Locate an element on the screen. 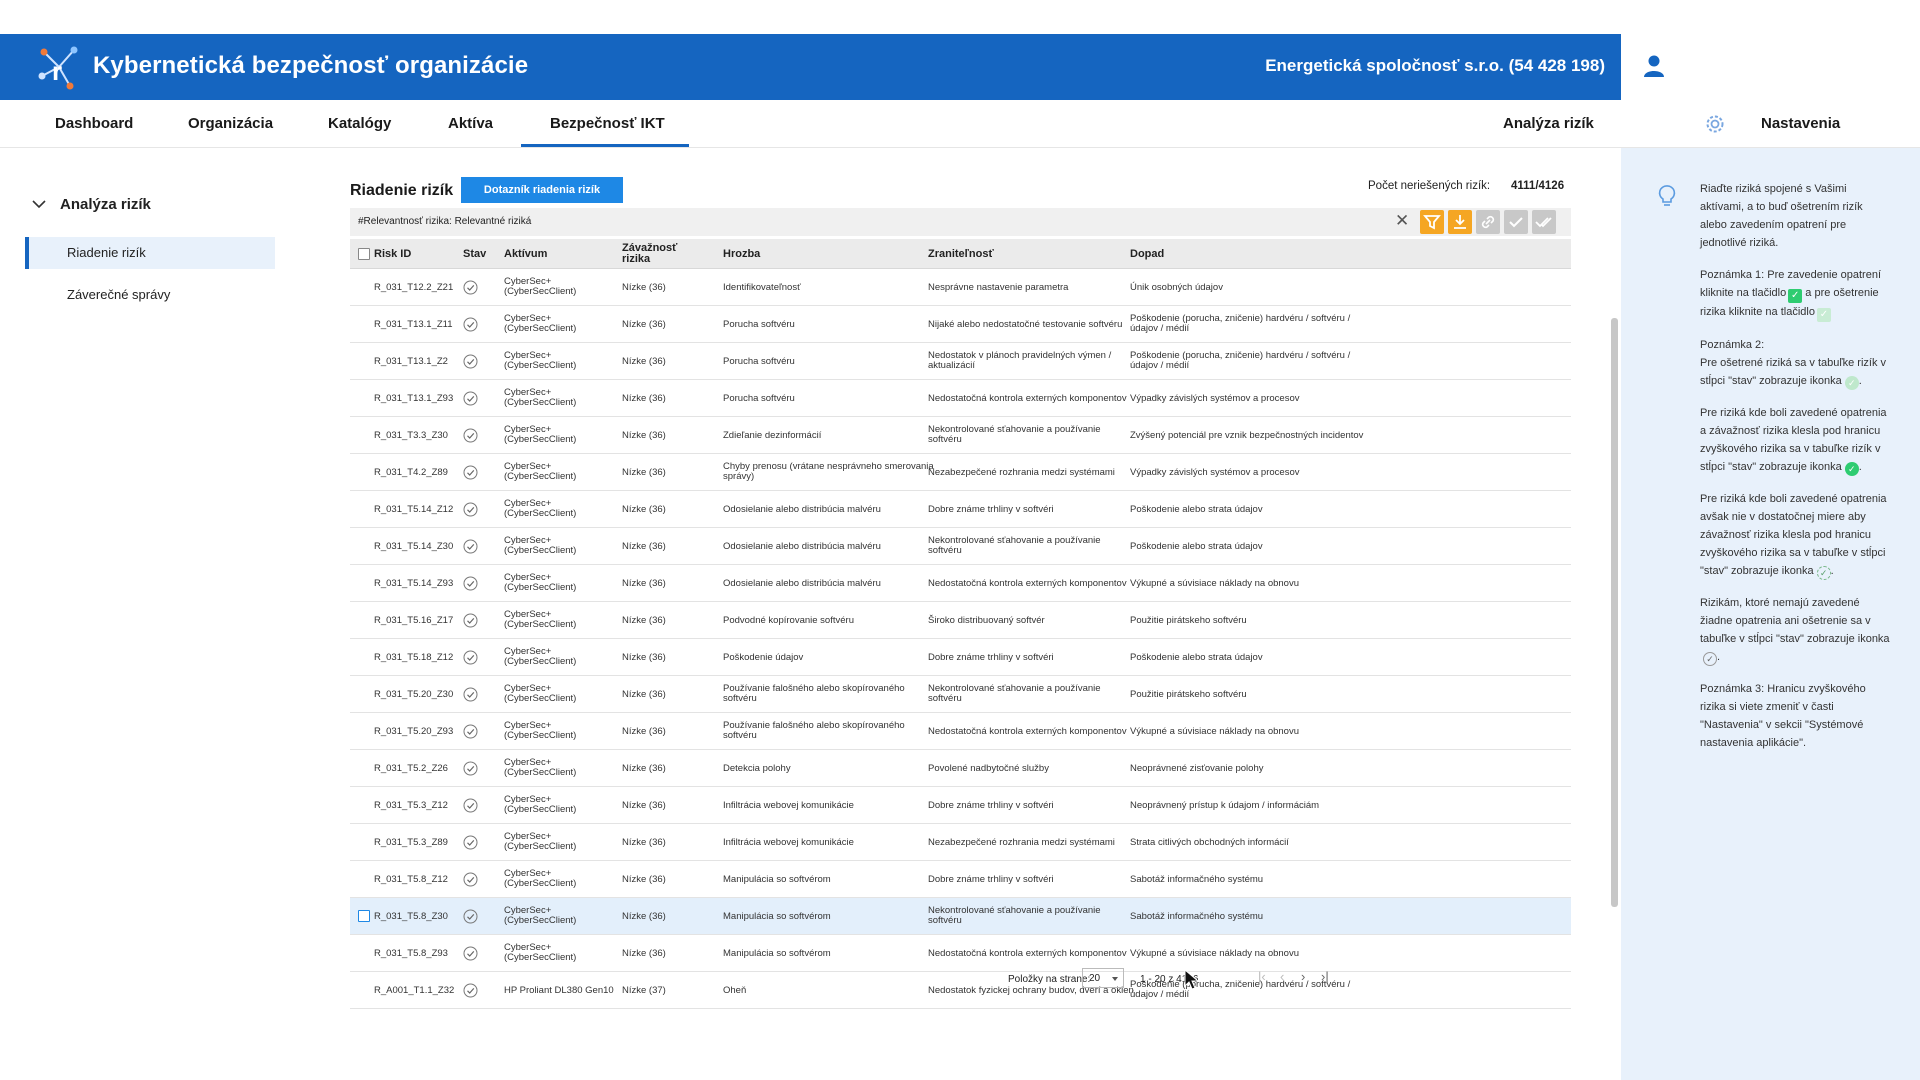 This screenshot has height=1080, width=1920. vulnerability-cell: Nesprávne nastavenie parametra is located at coordinates (998, 287).